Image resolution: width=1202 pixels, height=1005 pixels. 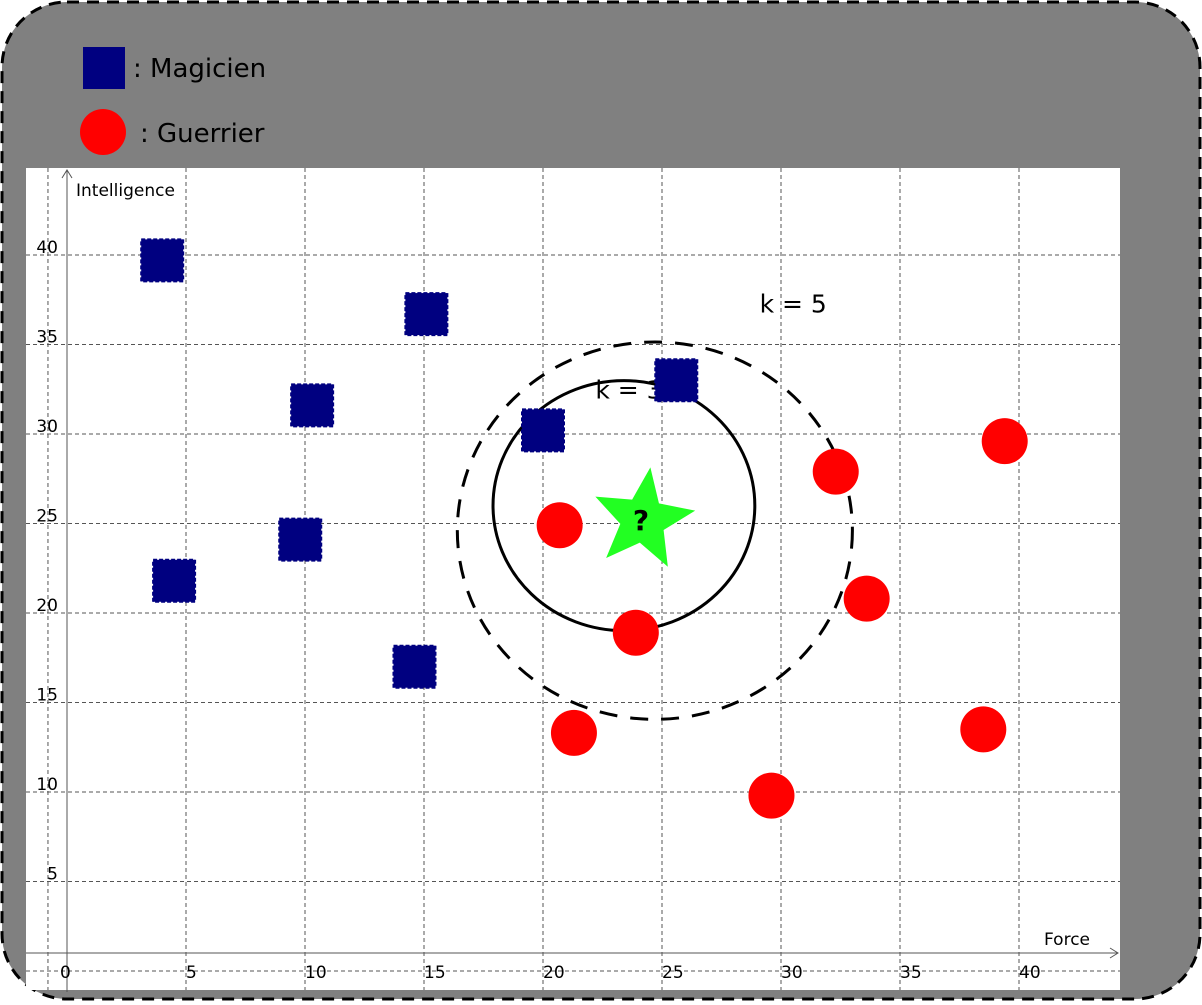 I want to click on legend-label-magicien: : Magicien, so click(x=199, y=69).